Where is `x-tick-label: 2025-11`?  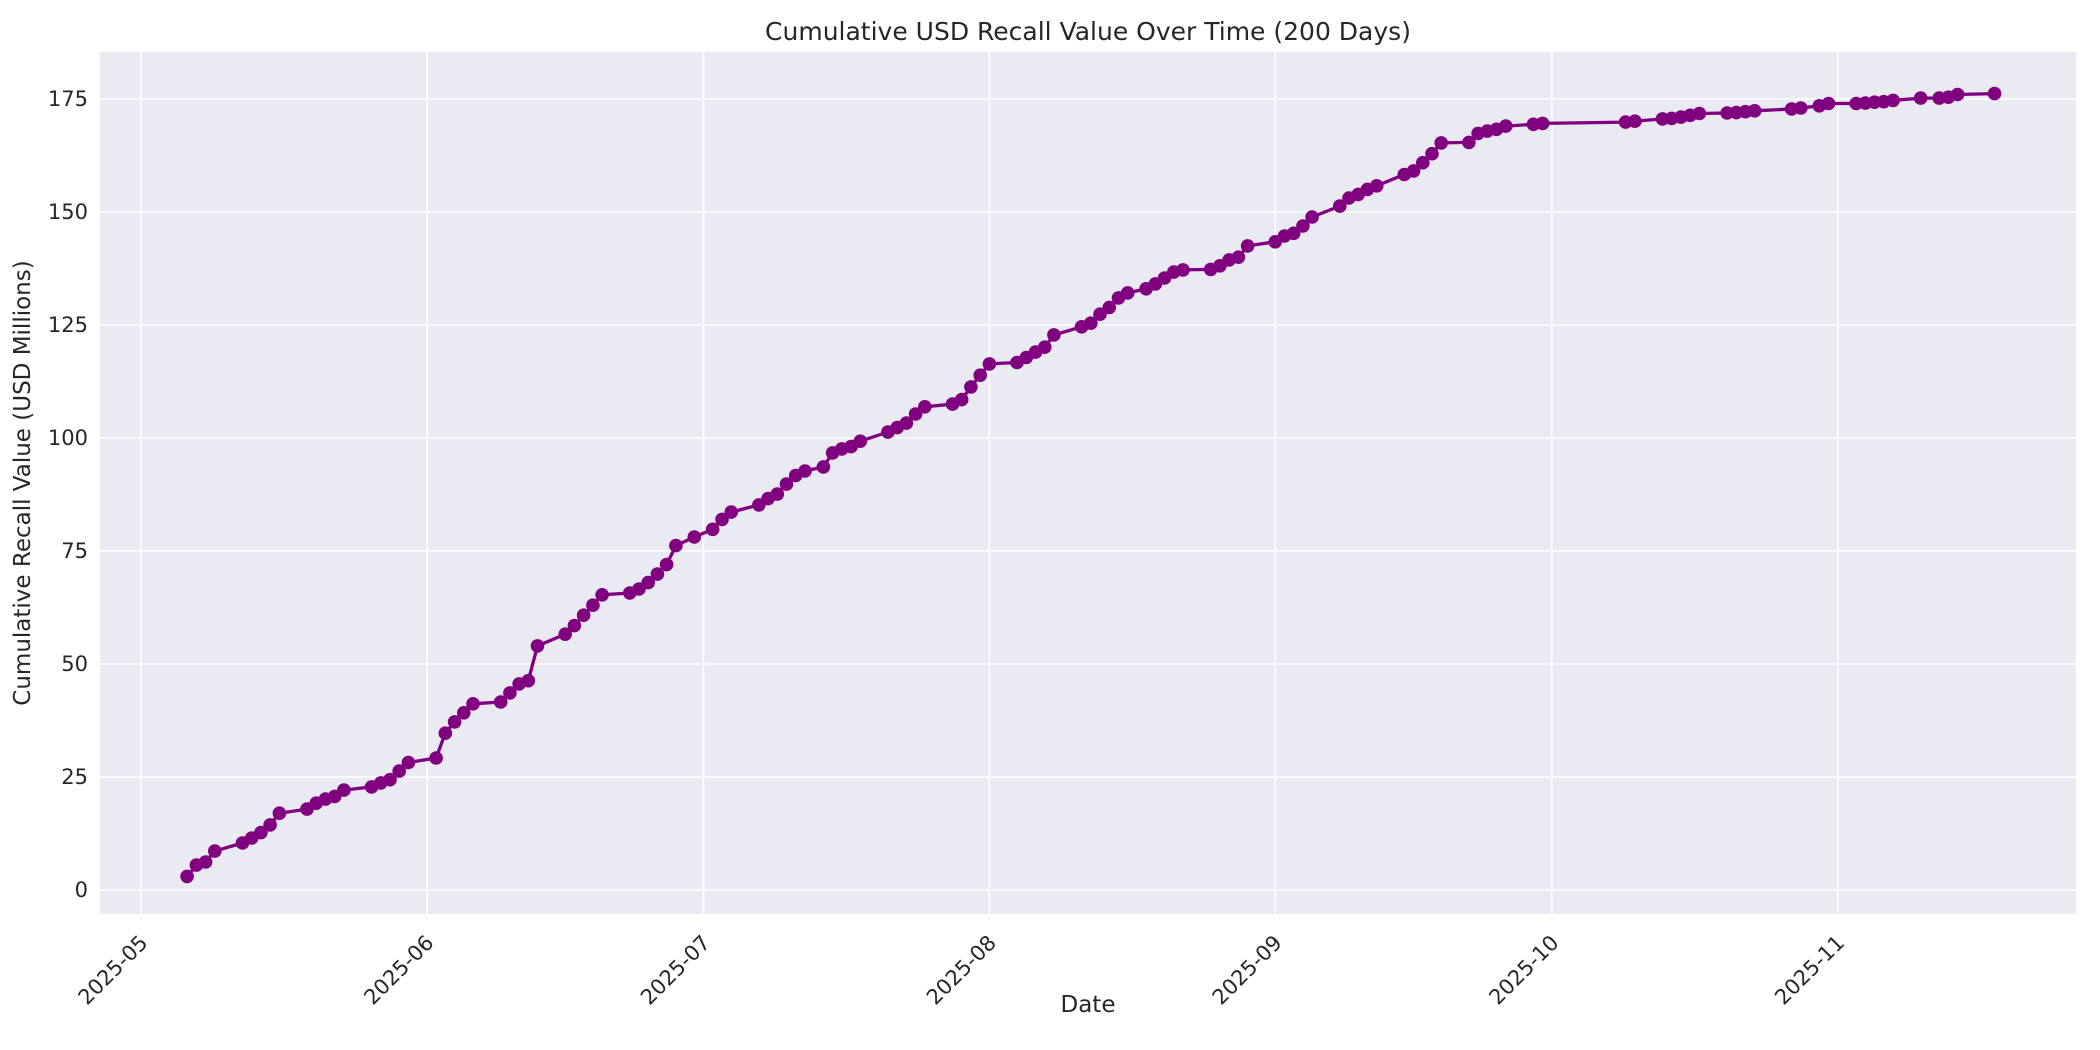
x-tick-label: 2025-11 is located at coordinates (1809, 970).